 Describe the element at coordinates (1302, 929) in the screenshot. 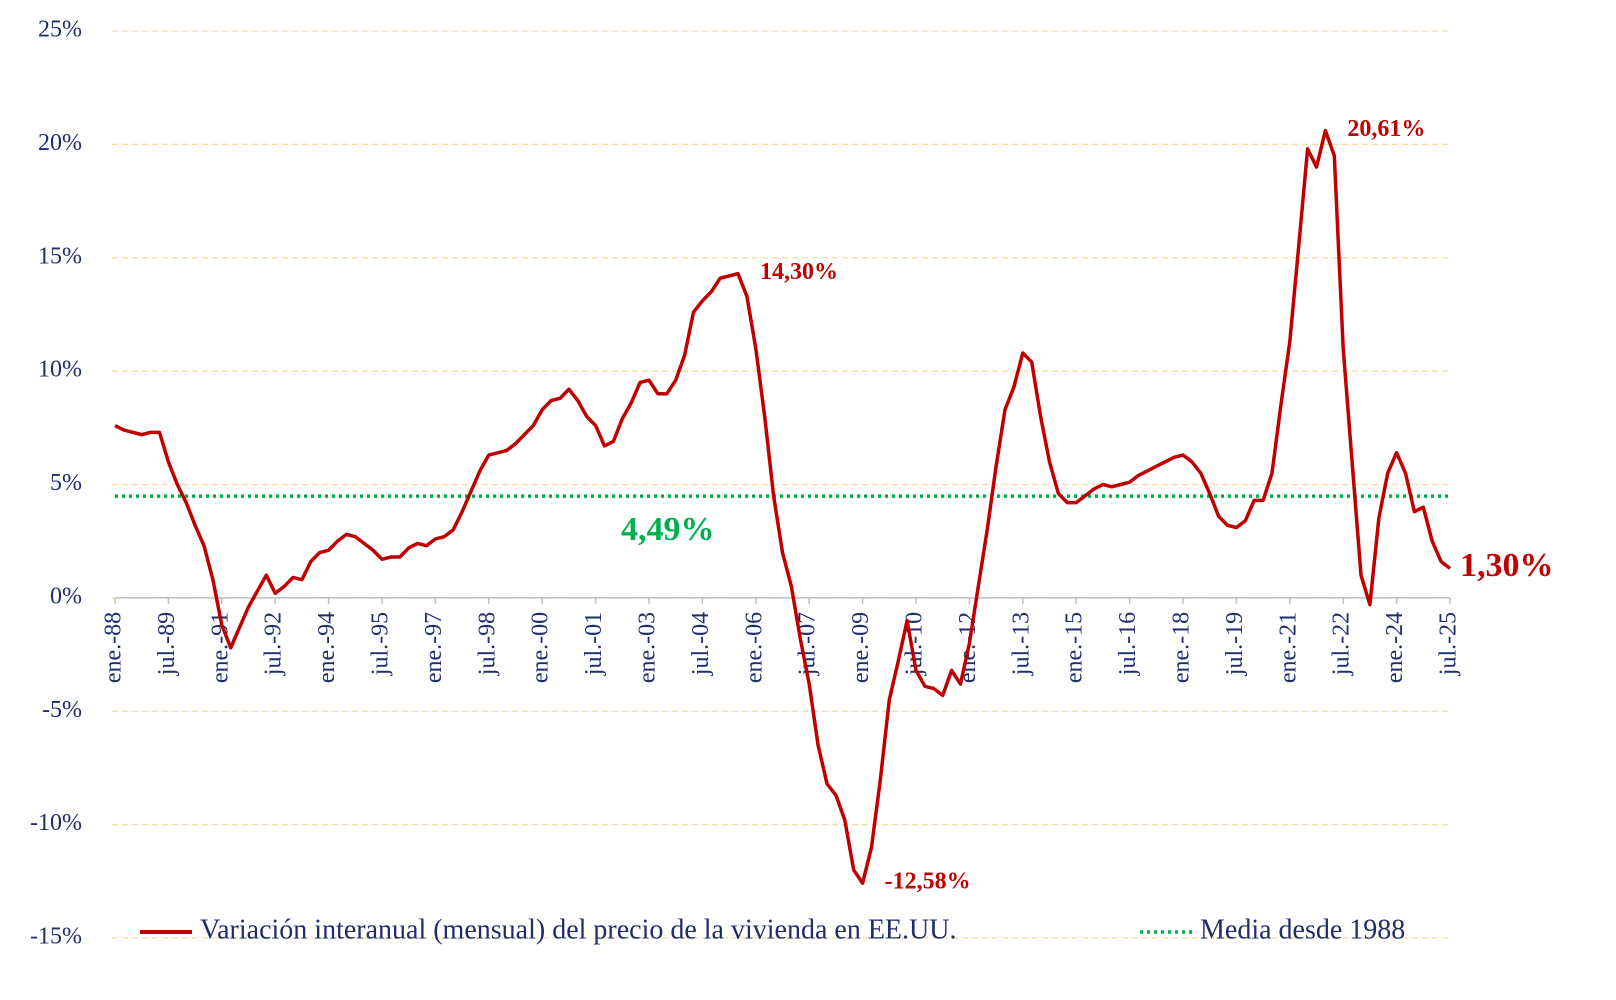

I see `legend-label: Media desde 1988` at that location.